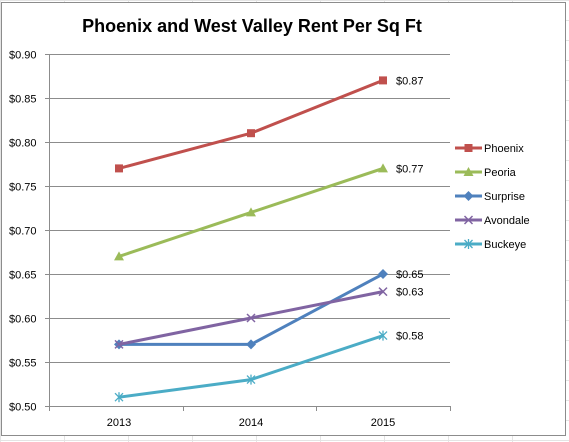 This screenshot has height=442, width=569. What do you see at coordinates (269, 212) in the screenshot?
I see `series-peoria: $0.77` at bounding box center [269, 212].